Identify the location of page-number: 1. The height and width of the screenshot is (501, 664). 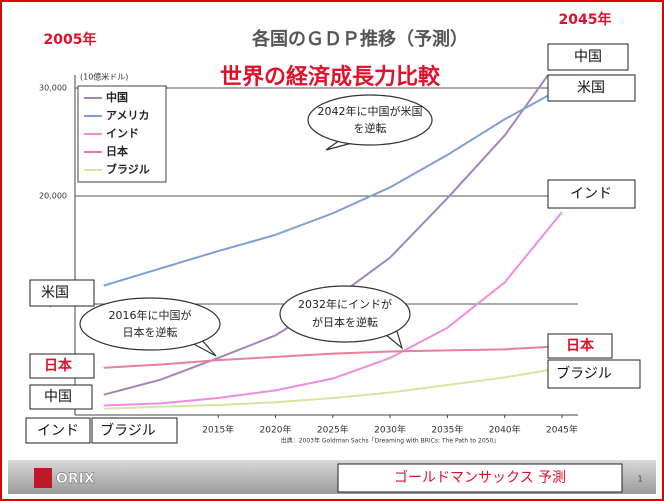
(639, 479).